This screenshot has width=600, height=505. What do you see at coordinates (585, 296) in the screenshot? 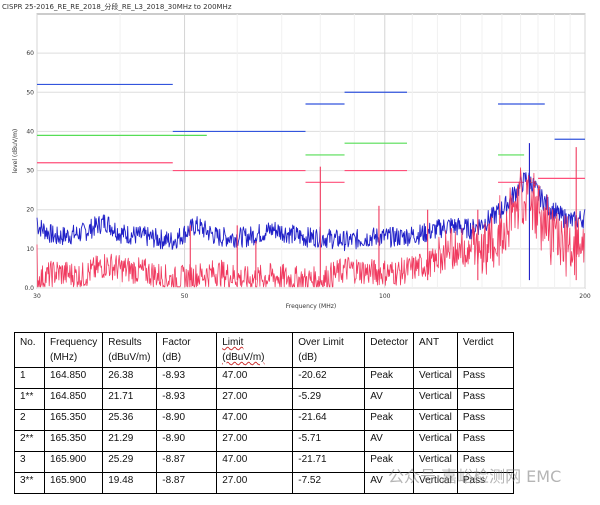
I see `x-tick-label: 200` at bounding box center [585, 296].